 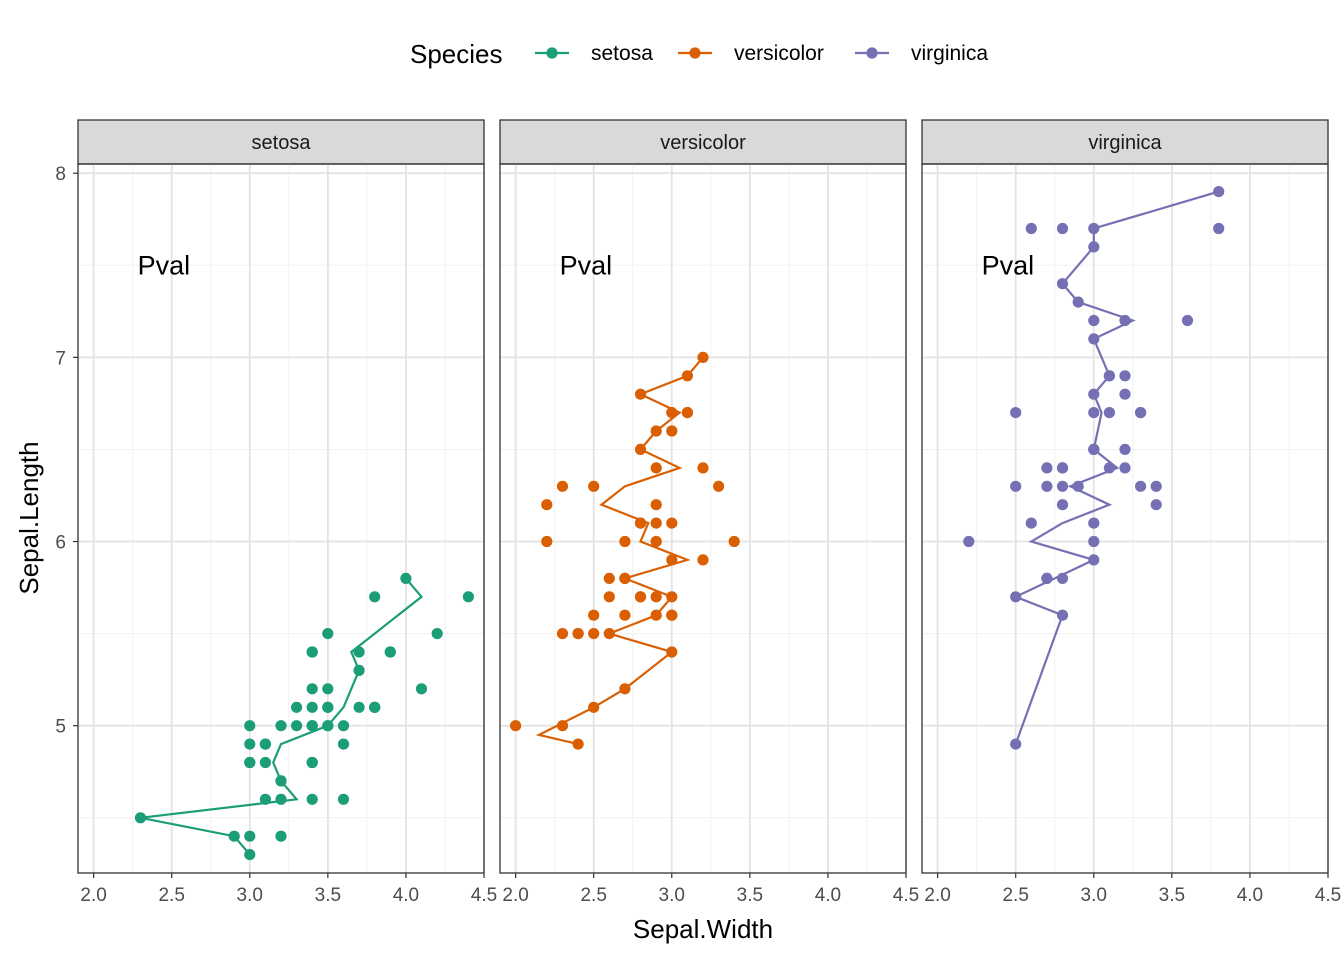 What do you see at coordinates (779, 53) in the screenshot?
I see `legend-label-versicolor: versicolor` at bounding box center [779, 53].